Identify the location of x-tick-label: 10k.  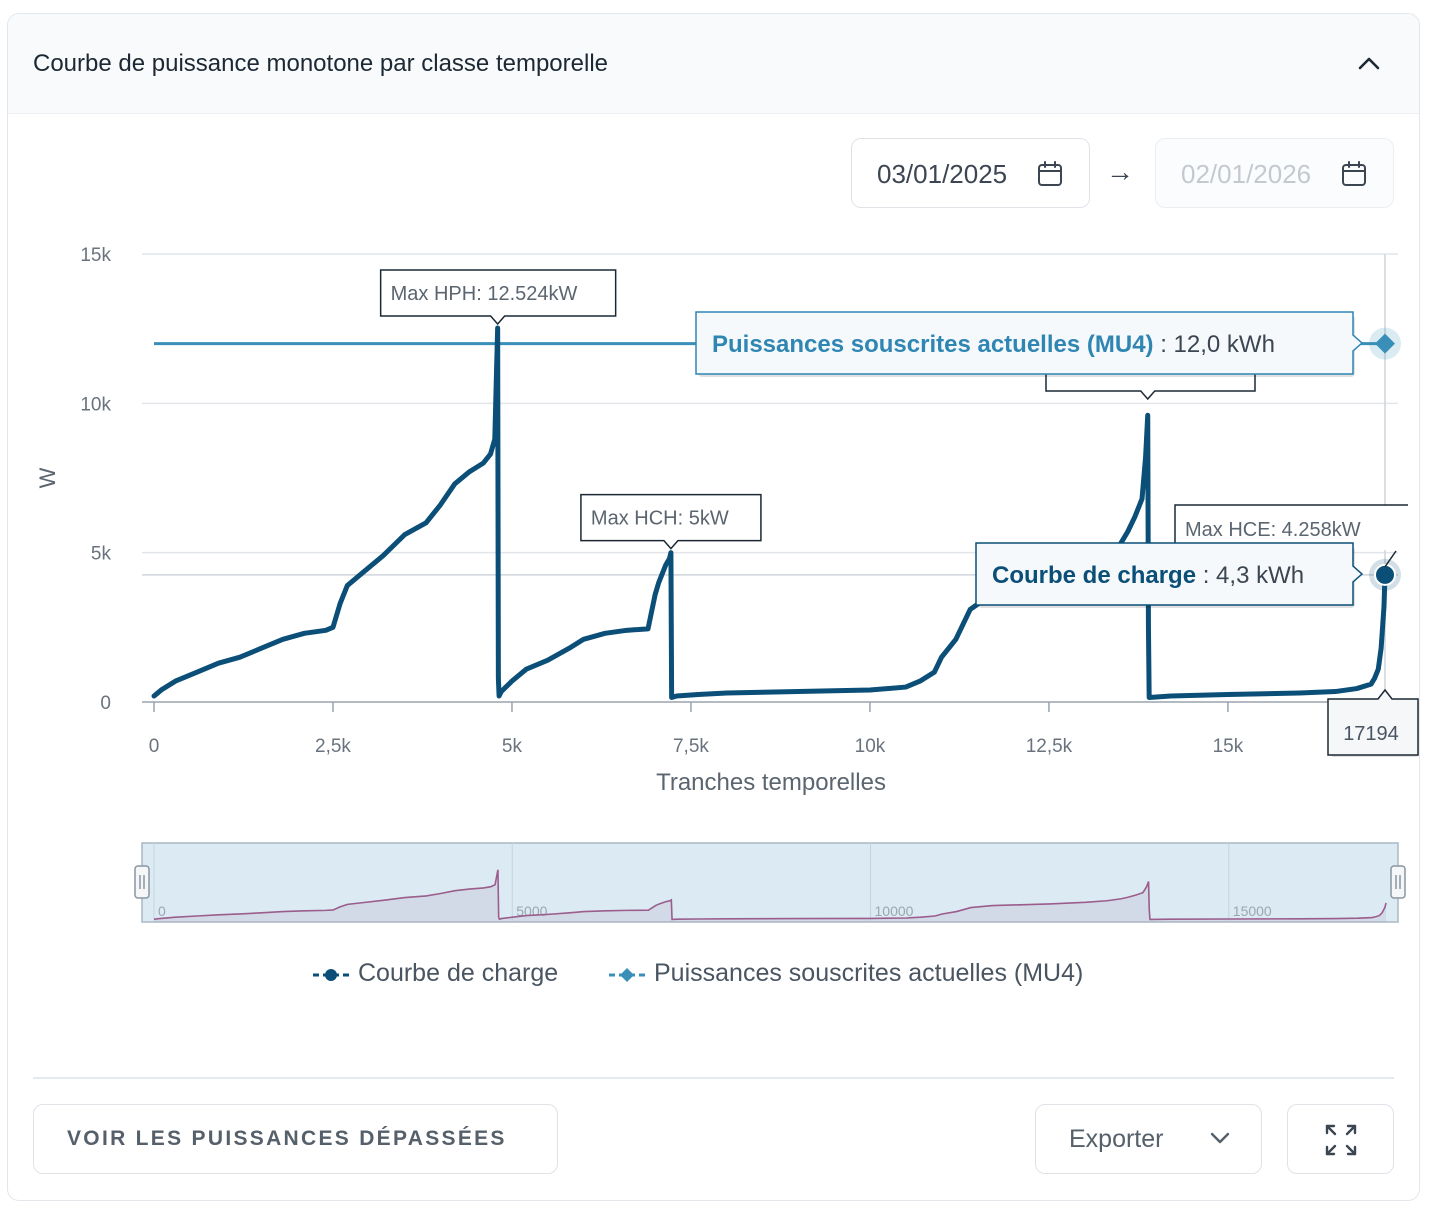
(870, 746).